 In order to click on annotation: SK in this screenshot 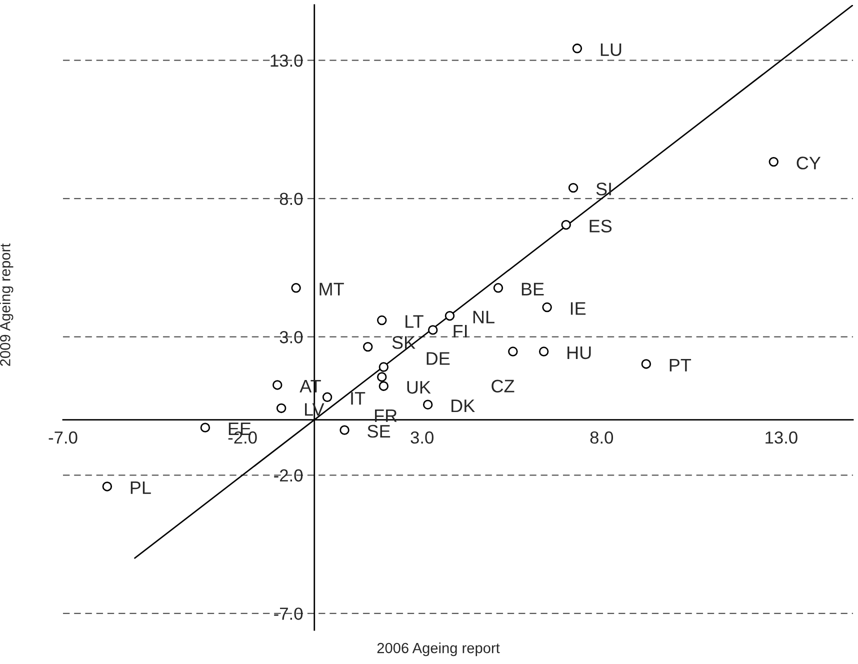, I will do `click(404, 342)`.